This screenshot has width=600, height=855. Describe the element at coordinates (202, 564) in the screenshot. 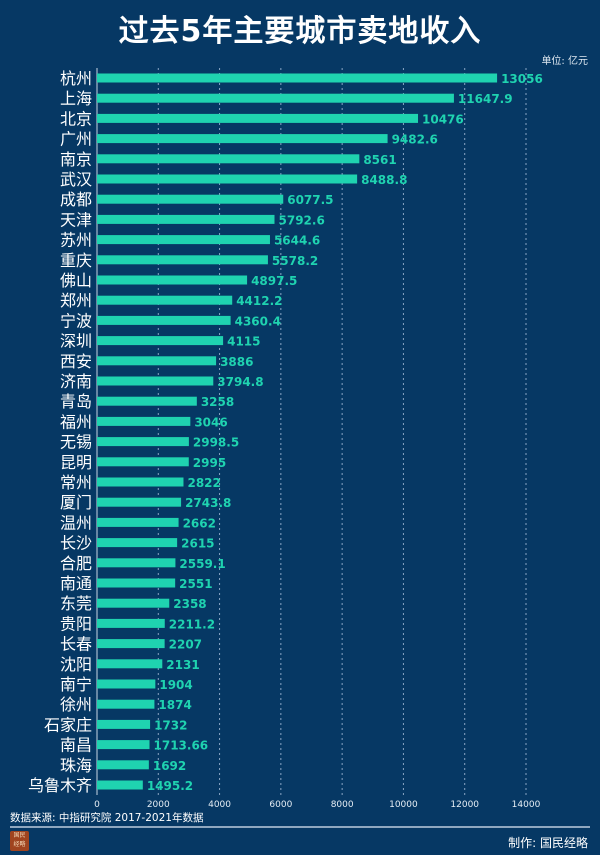

I see `data-label: 2559.1` at that location.